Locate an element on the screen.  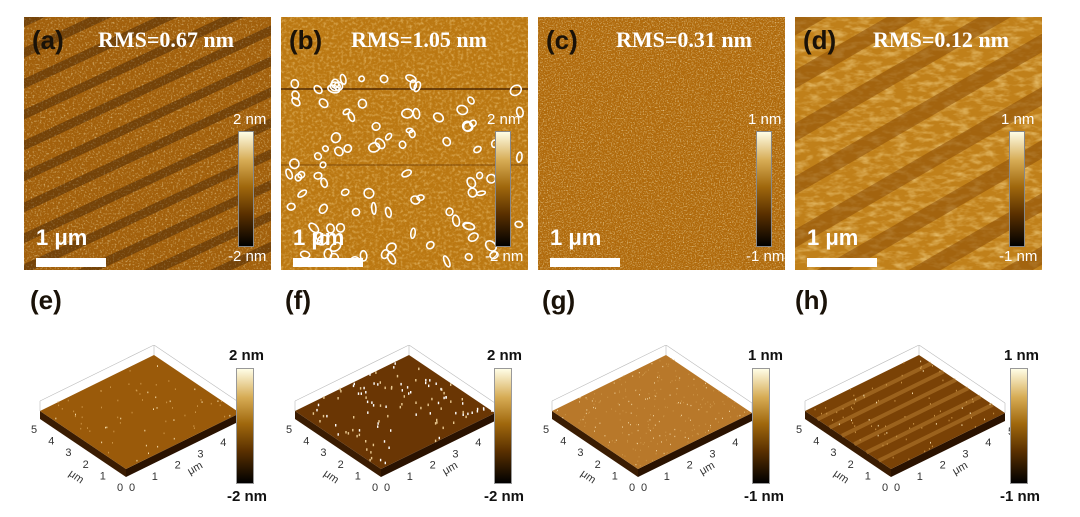
panel-label: (d) is located at coordinates (820, 40).